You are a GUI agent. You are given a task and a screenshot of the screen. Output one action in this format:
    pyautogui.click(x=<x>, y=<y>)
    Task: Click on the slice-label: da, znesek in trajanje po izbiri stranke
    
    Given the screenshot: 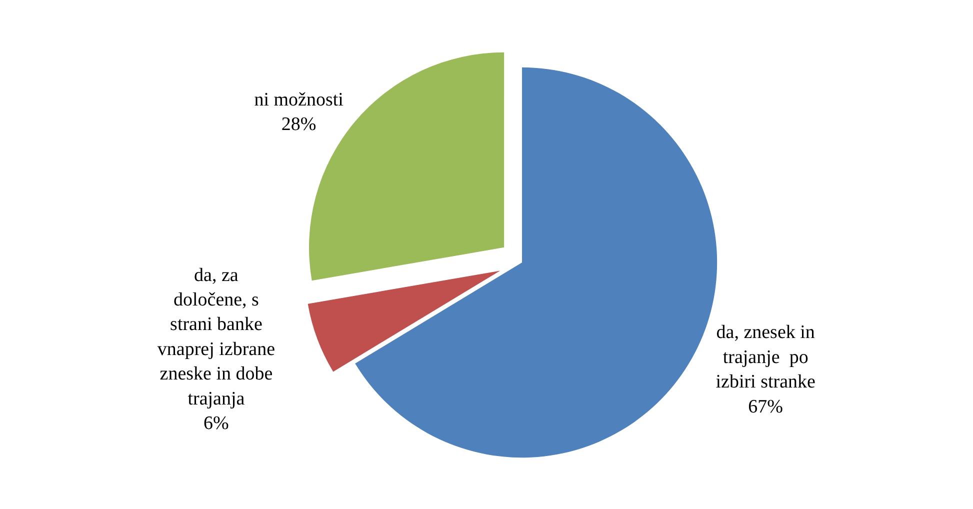 What is the action you would take?
    pyautogui.click(x=766, y=357)
    